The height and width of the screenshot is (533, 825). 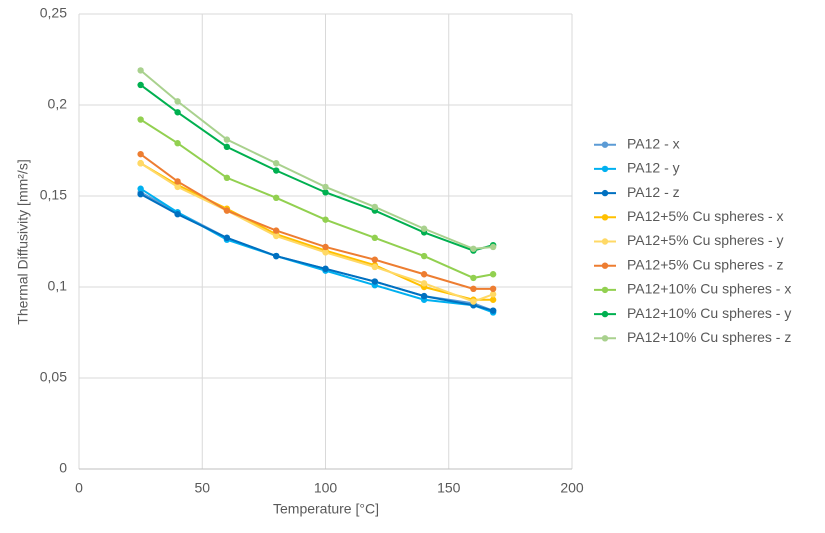 What do you see at coordinates (709, 289) in the screenshot?
I see `legend-label: PA12+10% Cu spheres - x` at bounding box center [709, 289].